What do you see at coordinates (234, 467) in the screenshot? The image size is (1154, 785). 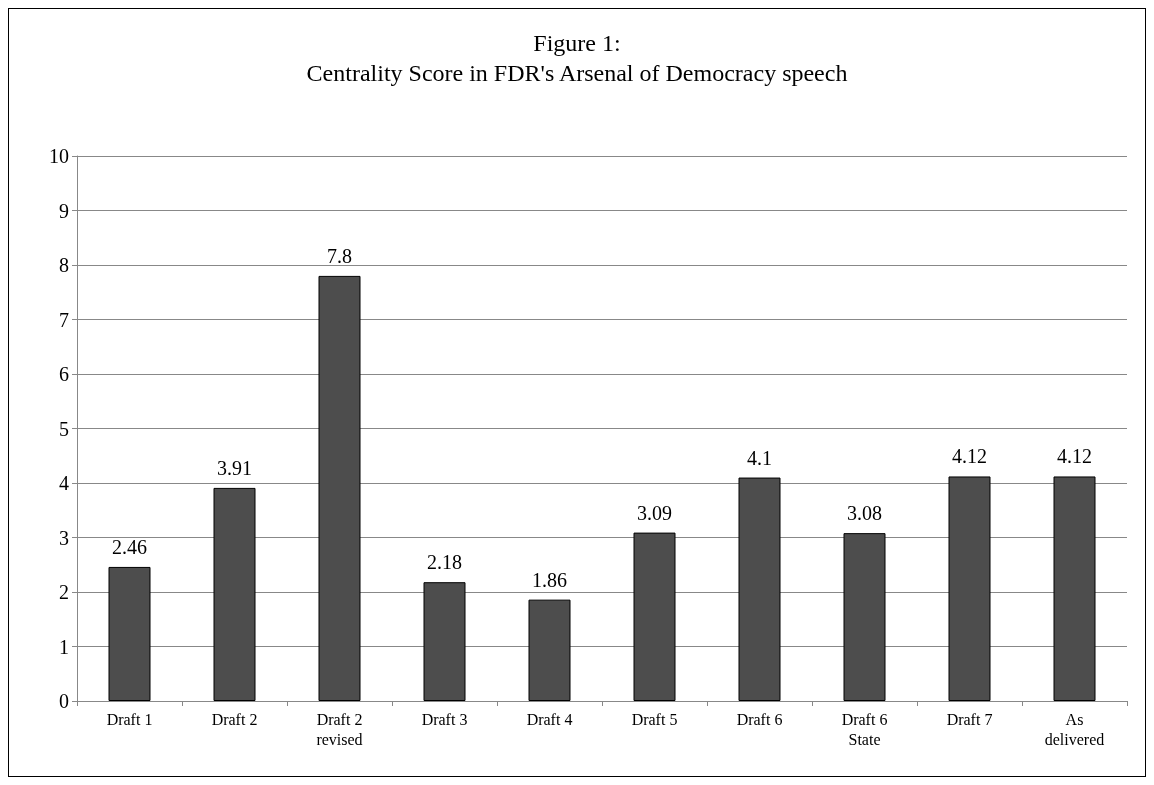 I see `data-label: 3.91` at bounding box center [234, 467].